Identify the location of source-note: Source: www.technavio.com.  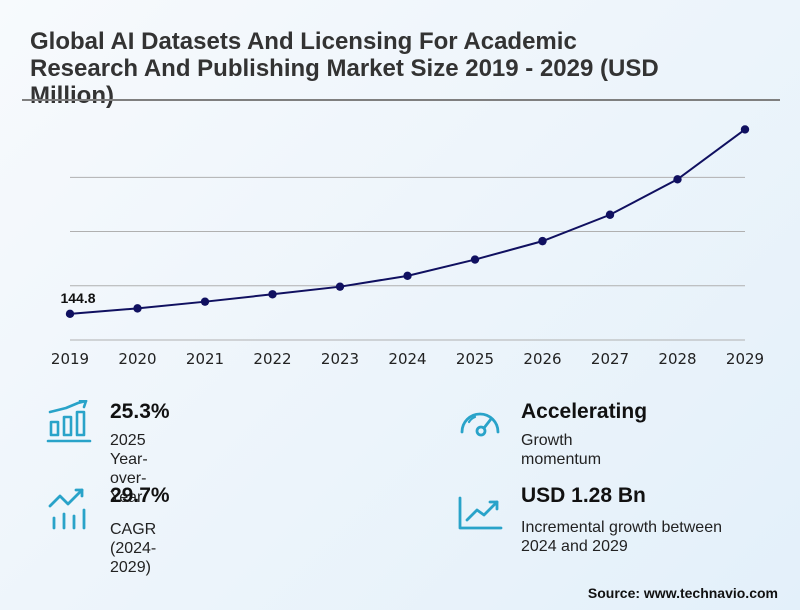
(682, 593).